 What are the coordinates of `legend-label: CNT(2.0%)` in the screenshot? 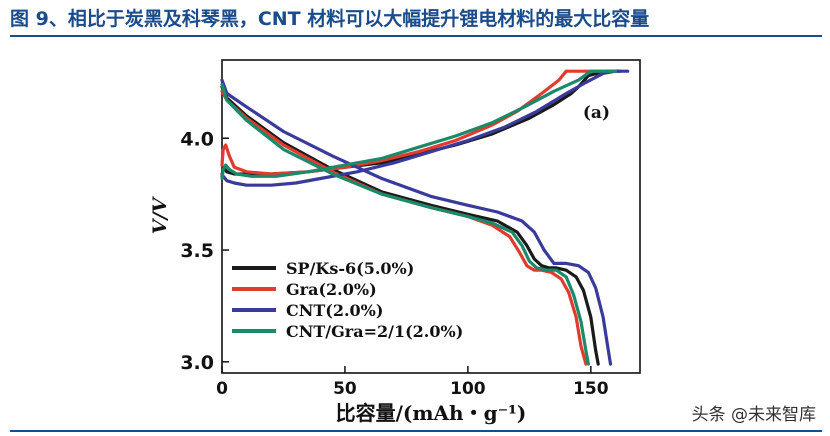 It's located at (334, 310).